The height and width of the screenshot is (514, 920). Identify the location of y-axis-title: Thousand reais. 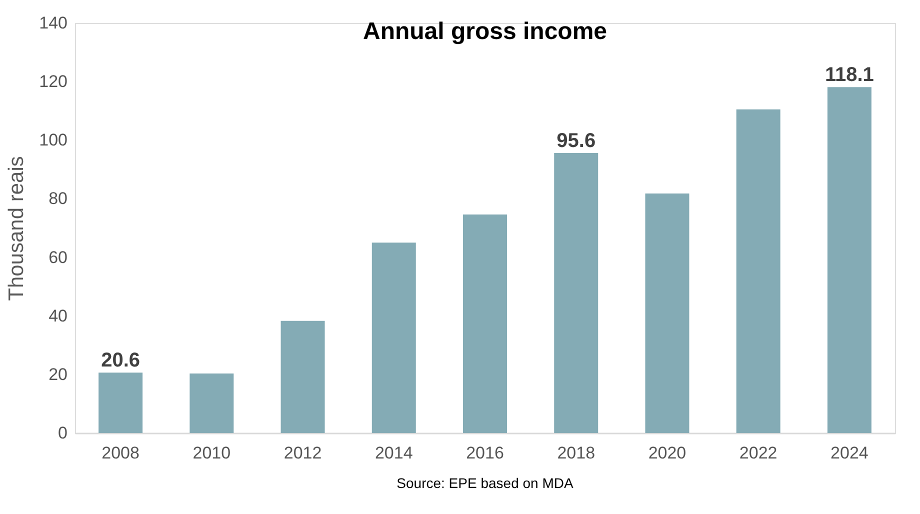
(16, 228).